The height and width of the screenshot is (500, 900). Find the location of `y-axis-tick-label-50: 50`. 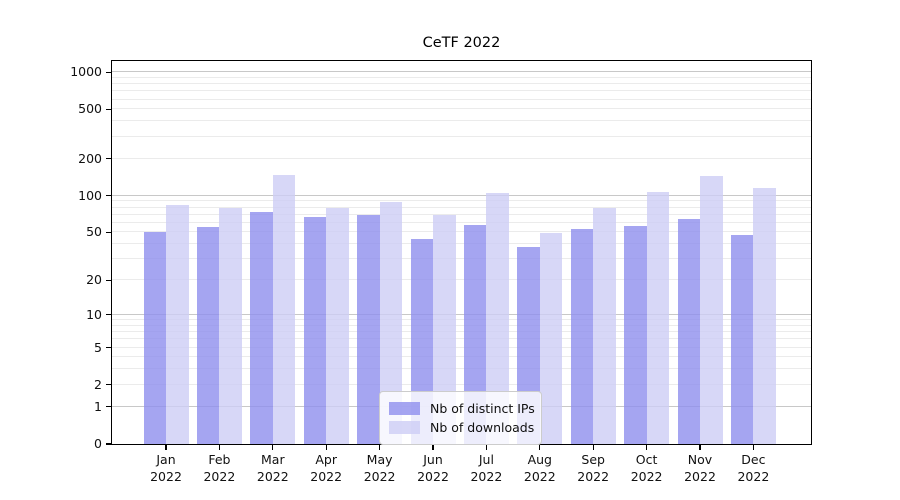

y-axis-tick-label-50: 50 is located at coordinates (94, 232).